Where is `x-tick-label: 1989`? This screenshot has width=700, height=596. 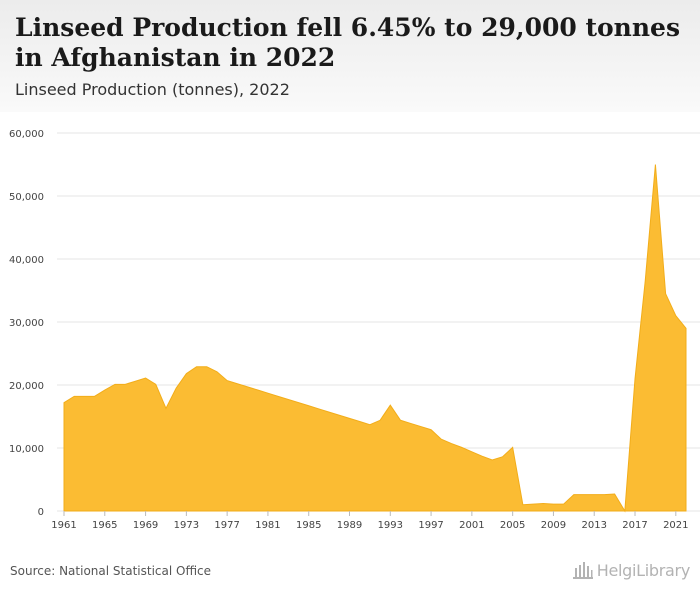 x-tick-label: 1989 is located at coordinates (349, 525).